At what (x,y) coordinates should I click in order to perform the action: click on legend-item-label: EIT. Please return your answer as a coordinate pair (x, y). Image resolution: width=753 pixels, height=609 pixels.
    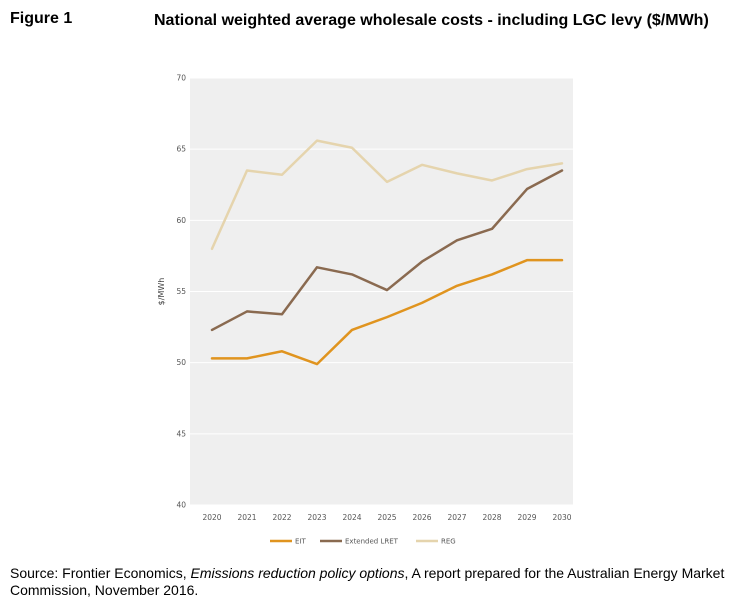
    Looking at the image, I should click on (300, 542).